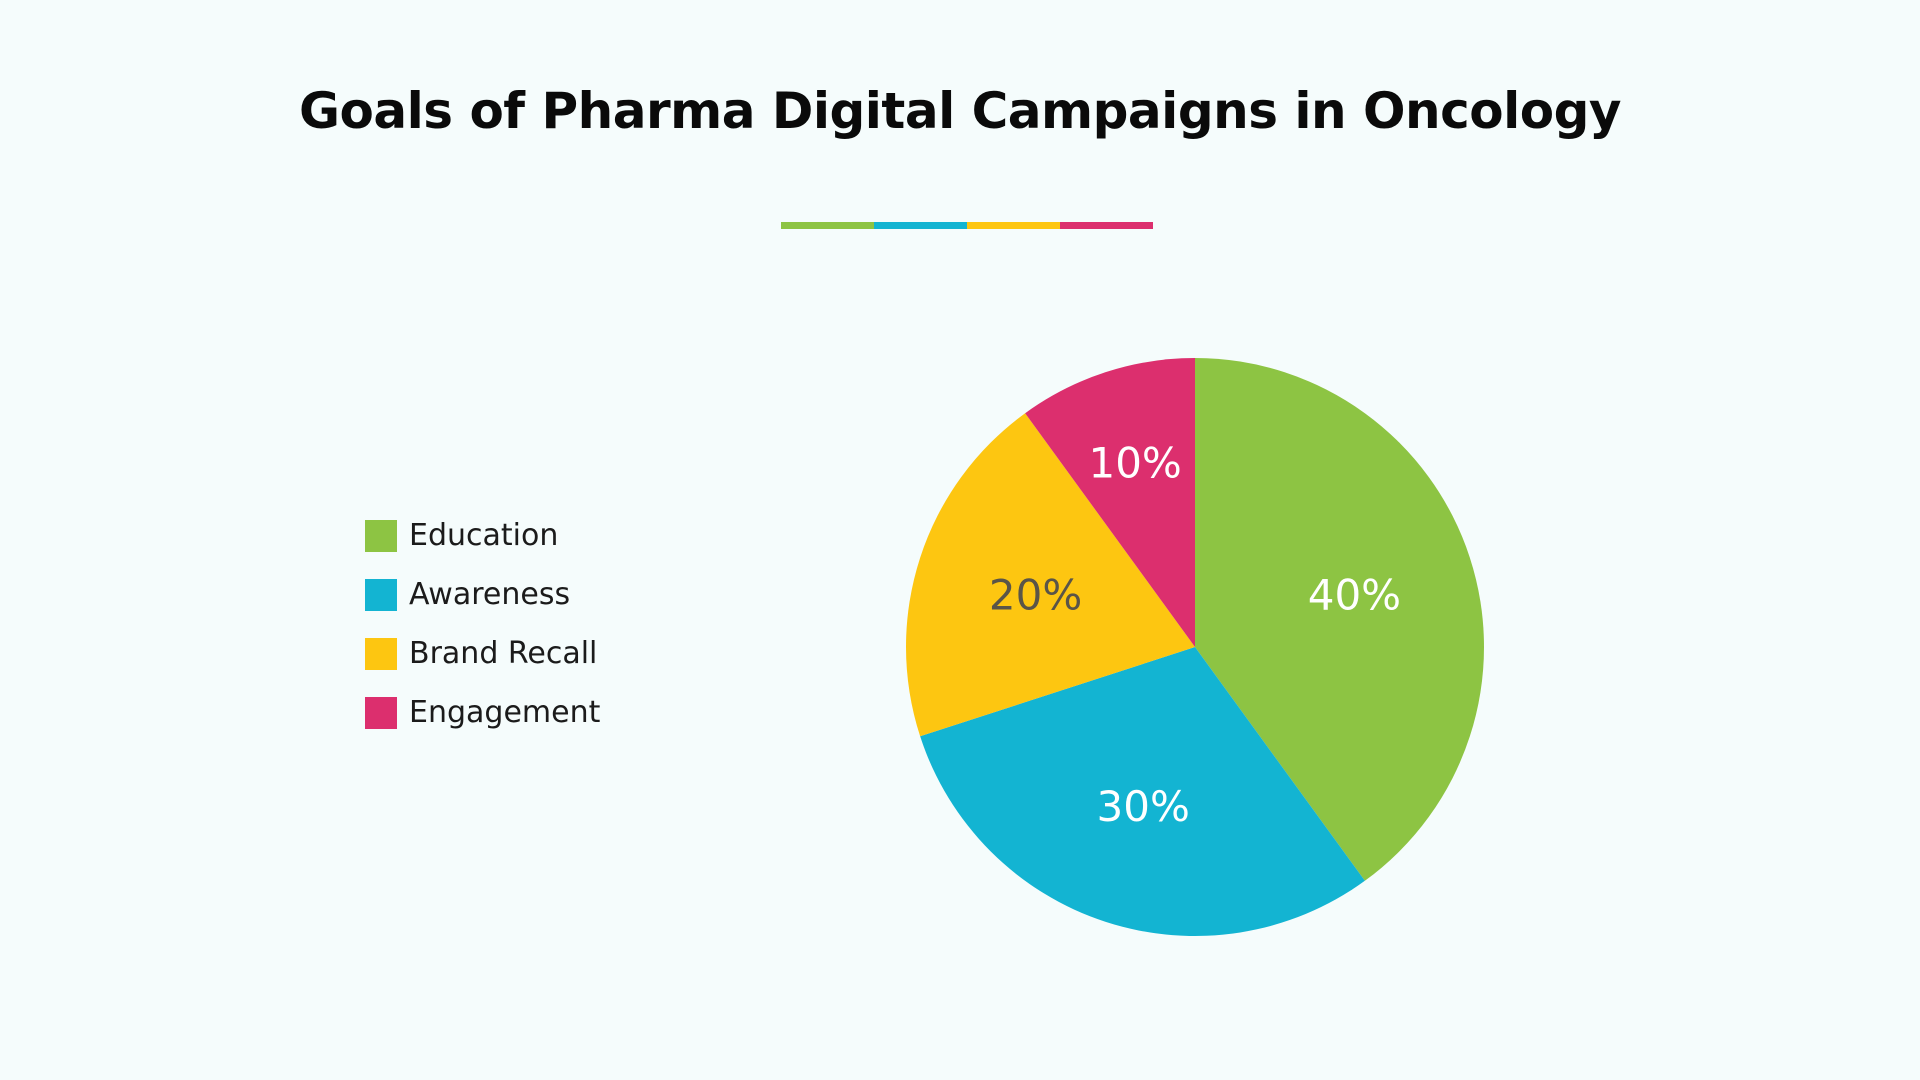 The height and width of the screenshot is (1080, 1920). Describe the element at coordinates (1013, 225) in the screenshot. I see `divider-segment-yellow` at that location.